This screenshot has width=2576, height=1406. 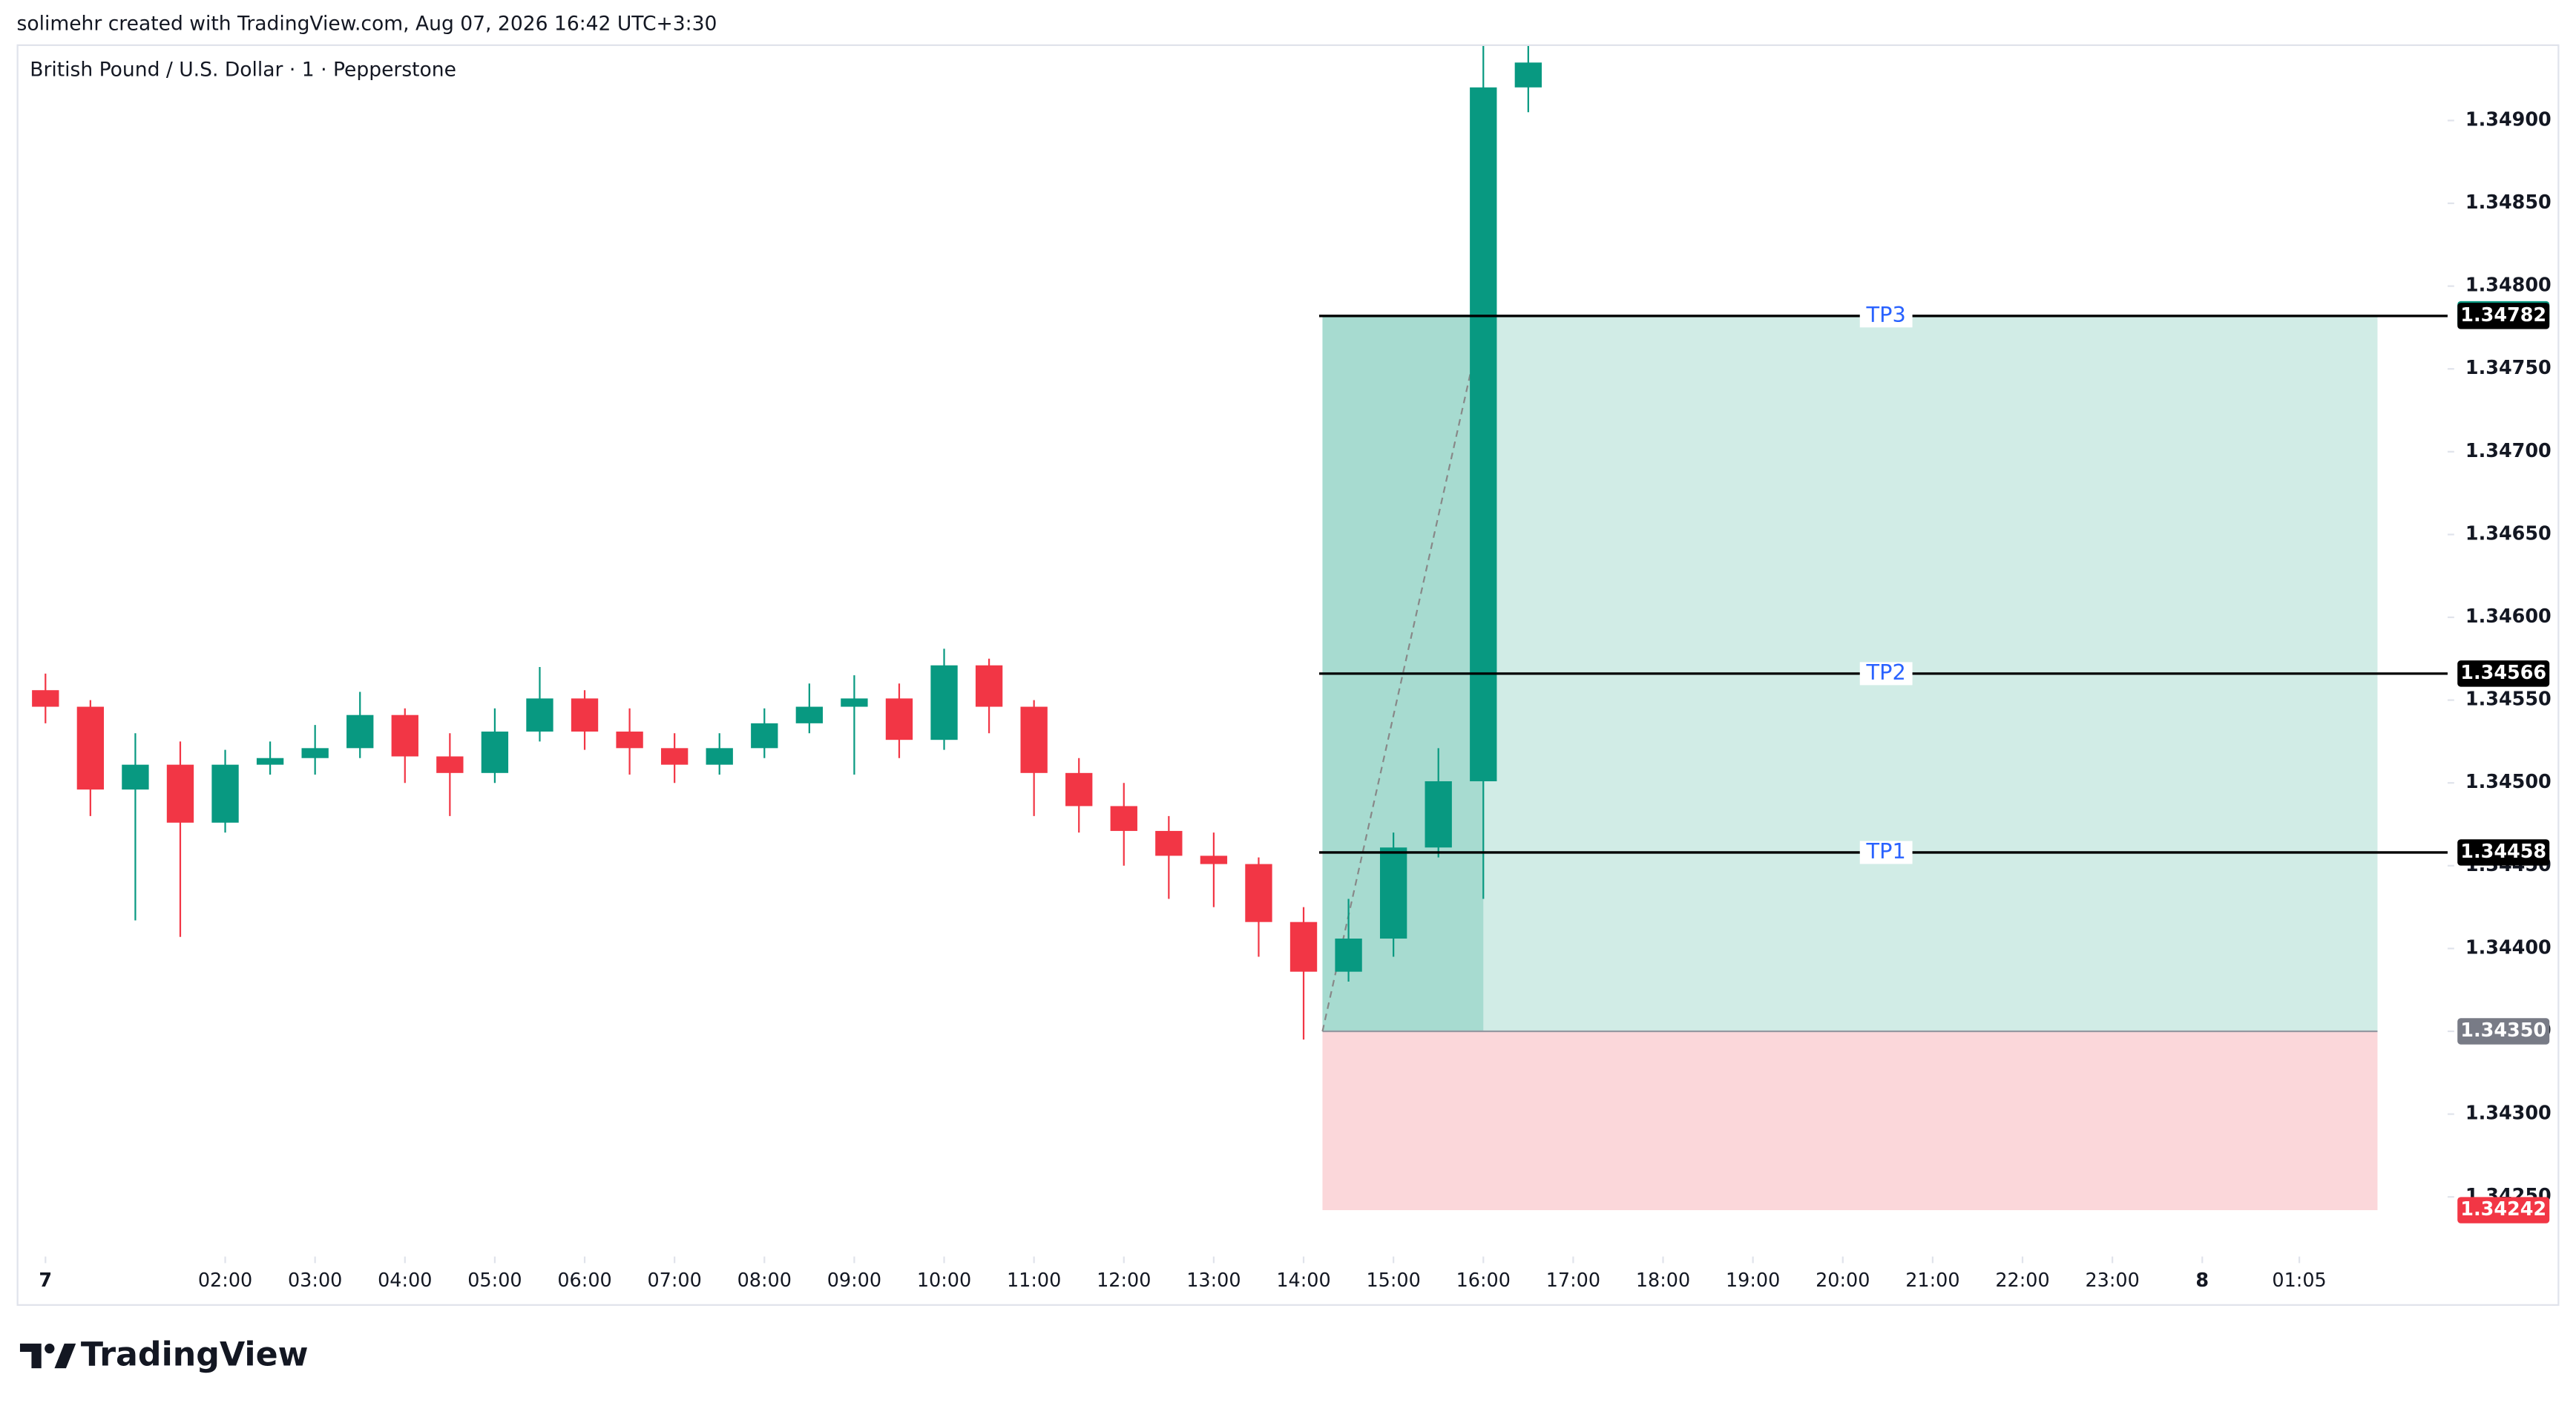 I want to click on target-name: TP2, so click(x=1886, y=672).